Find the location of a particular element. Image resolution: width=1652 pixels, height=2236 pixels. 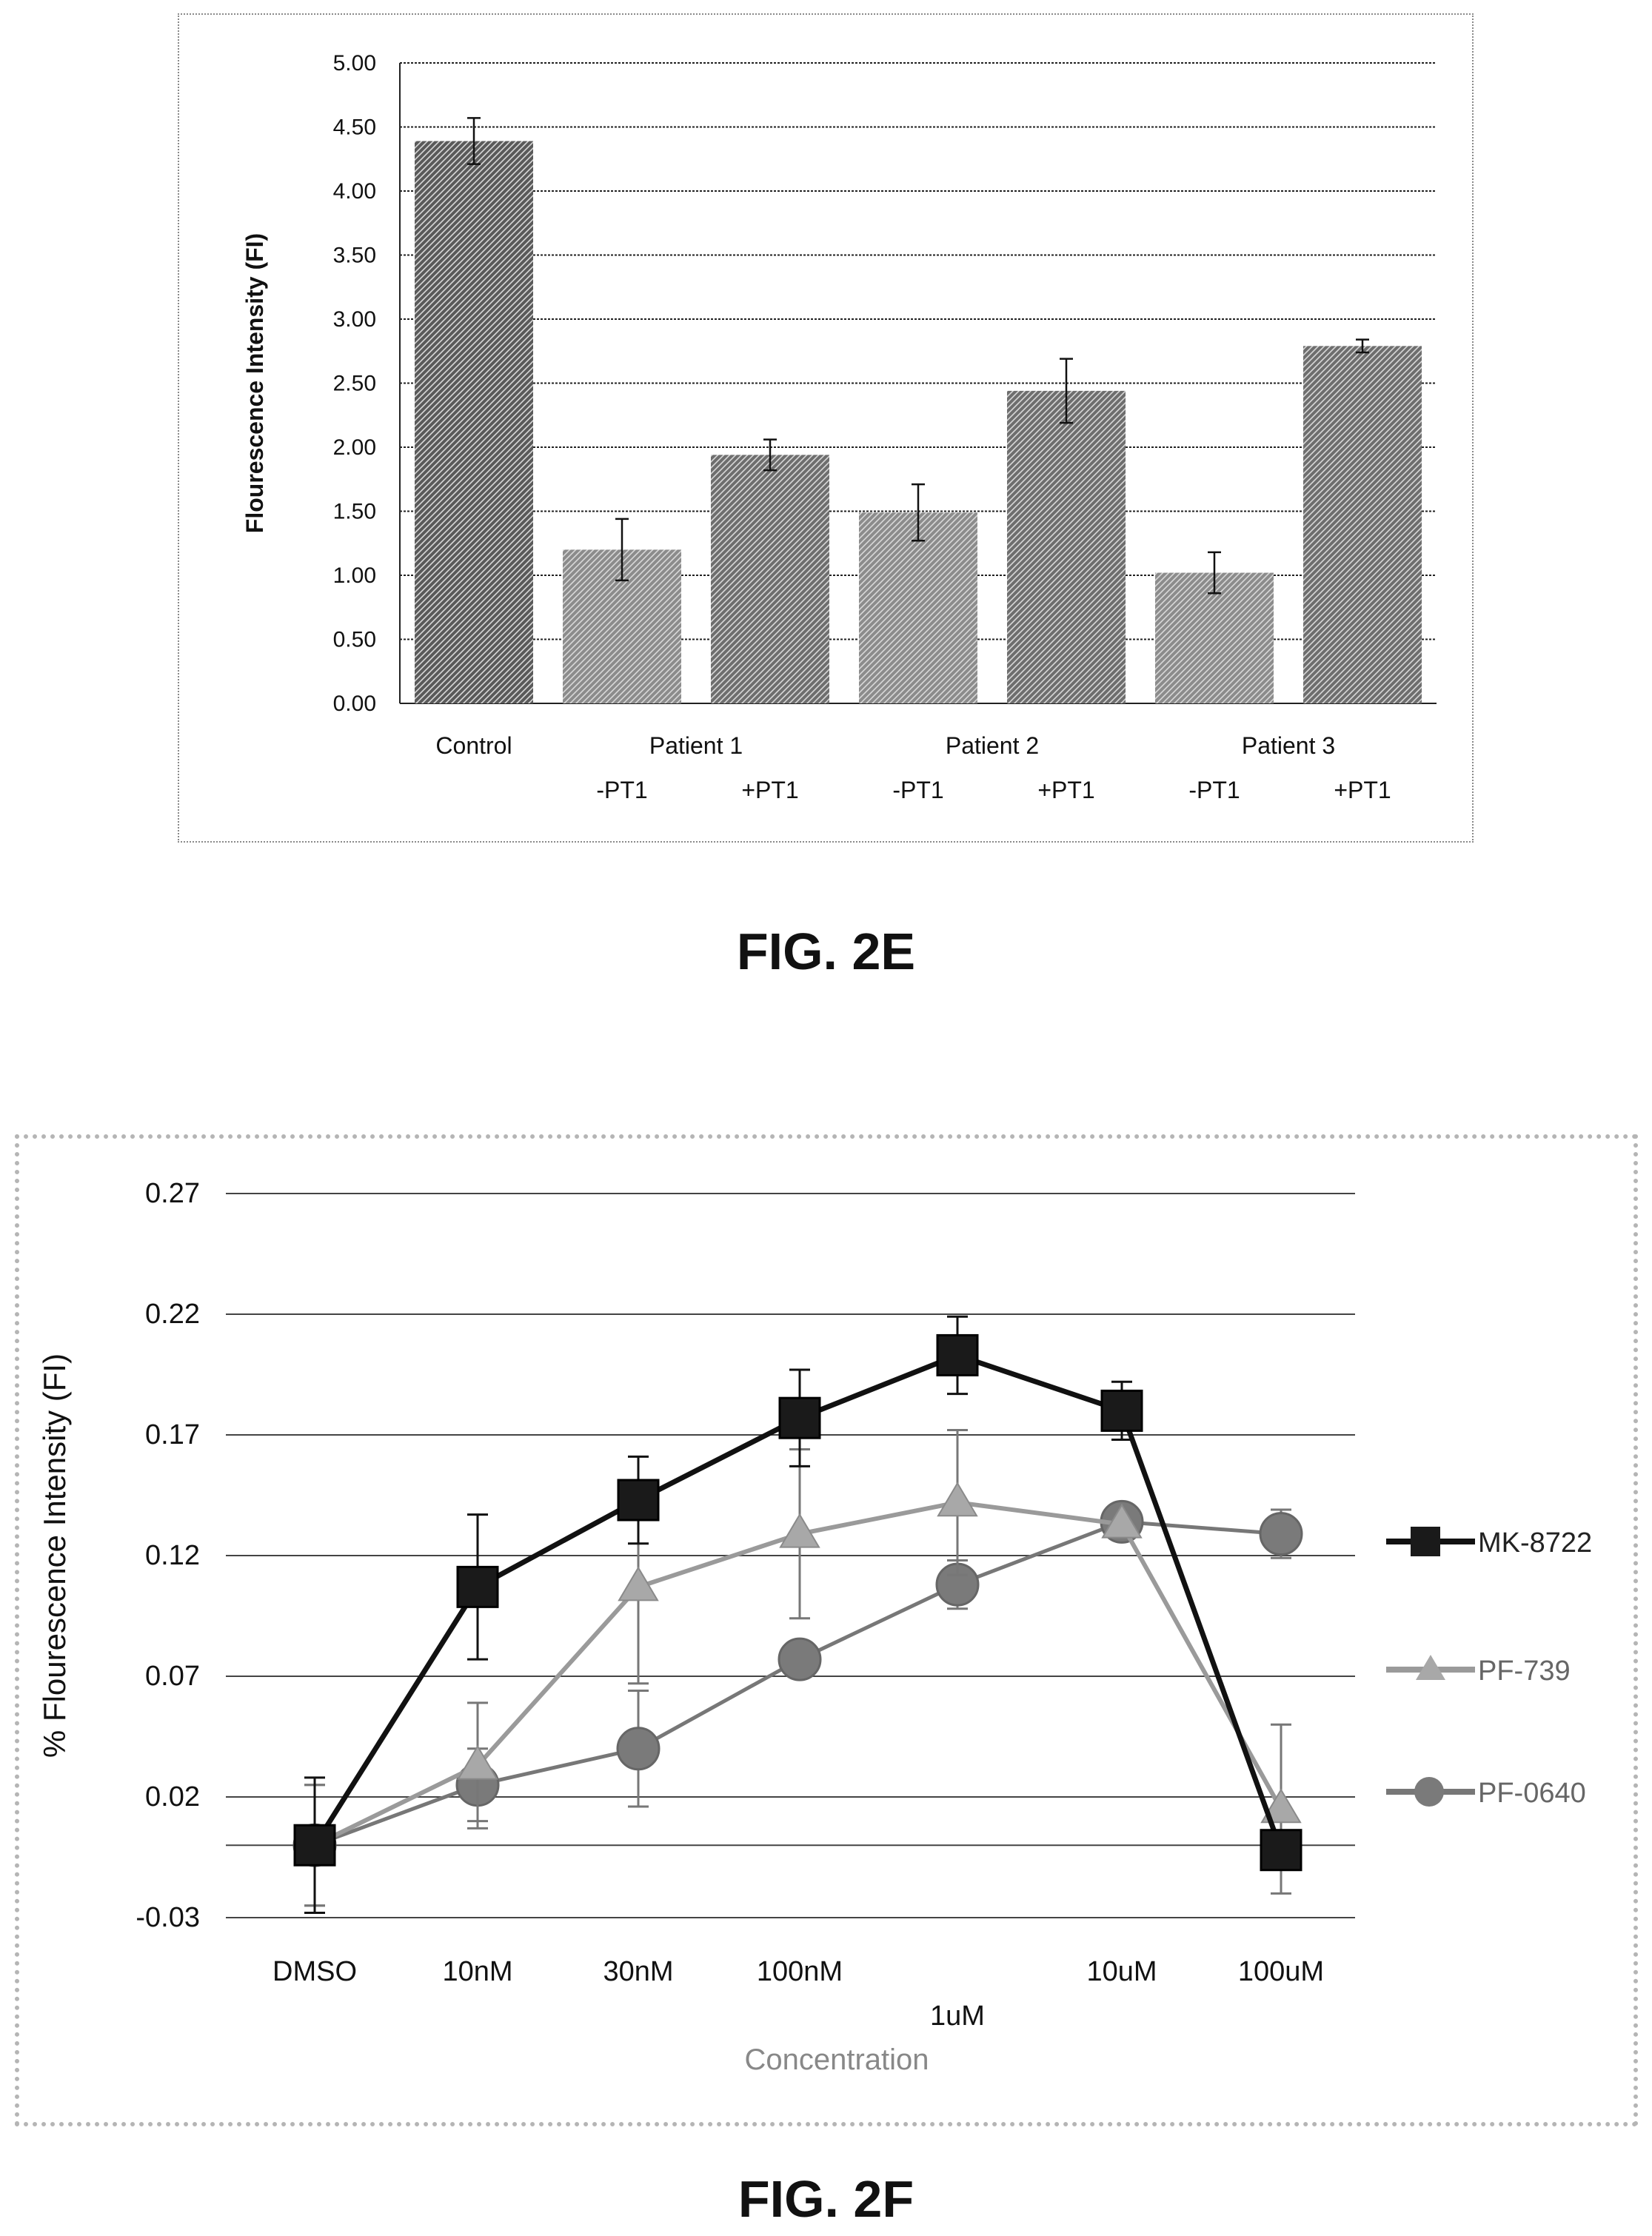

legend-marker-triangle is located at coordinates (1430, 1667).